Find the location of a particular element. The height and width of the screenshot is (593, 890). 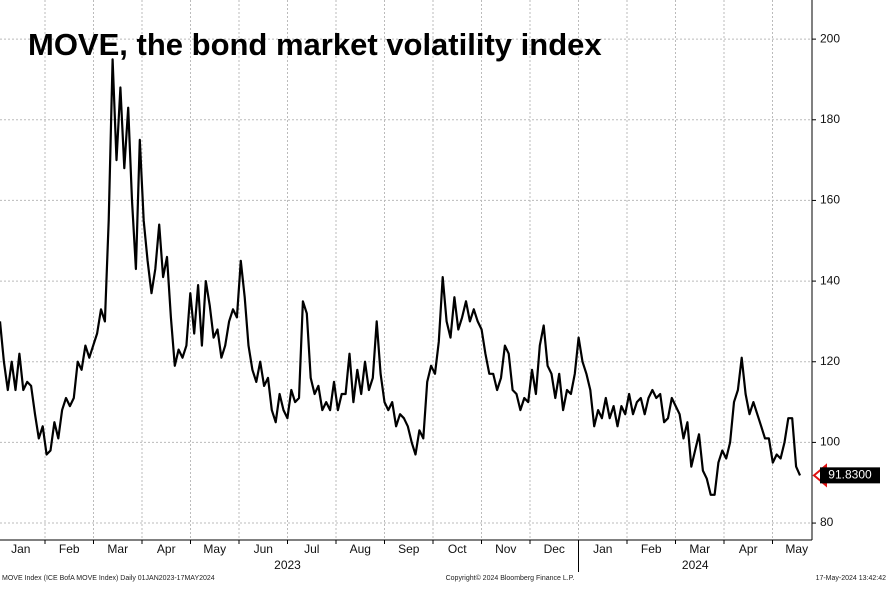

footer-right: 17-May-2024 13:42:42 is located at coordinates (851, 578).